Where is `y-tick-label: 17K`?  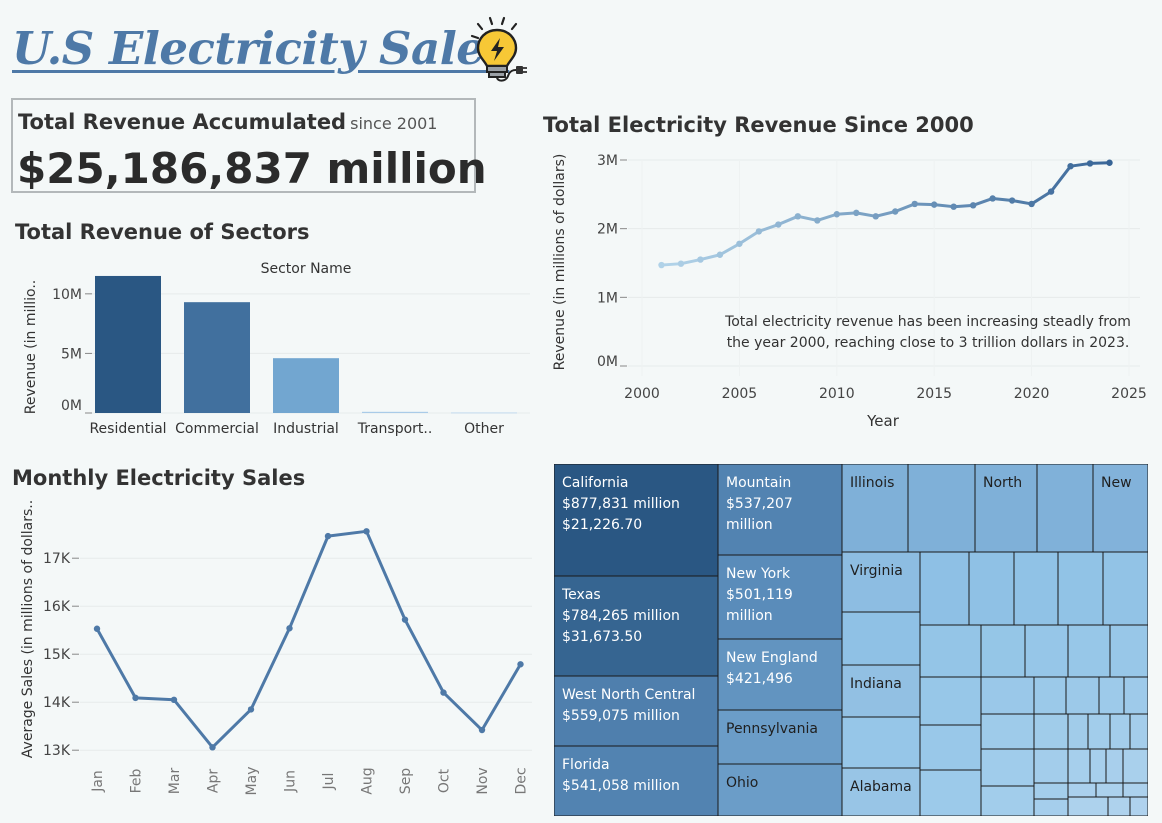 y-tick-label: 17K is located at coordinates (57, 559).